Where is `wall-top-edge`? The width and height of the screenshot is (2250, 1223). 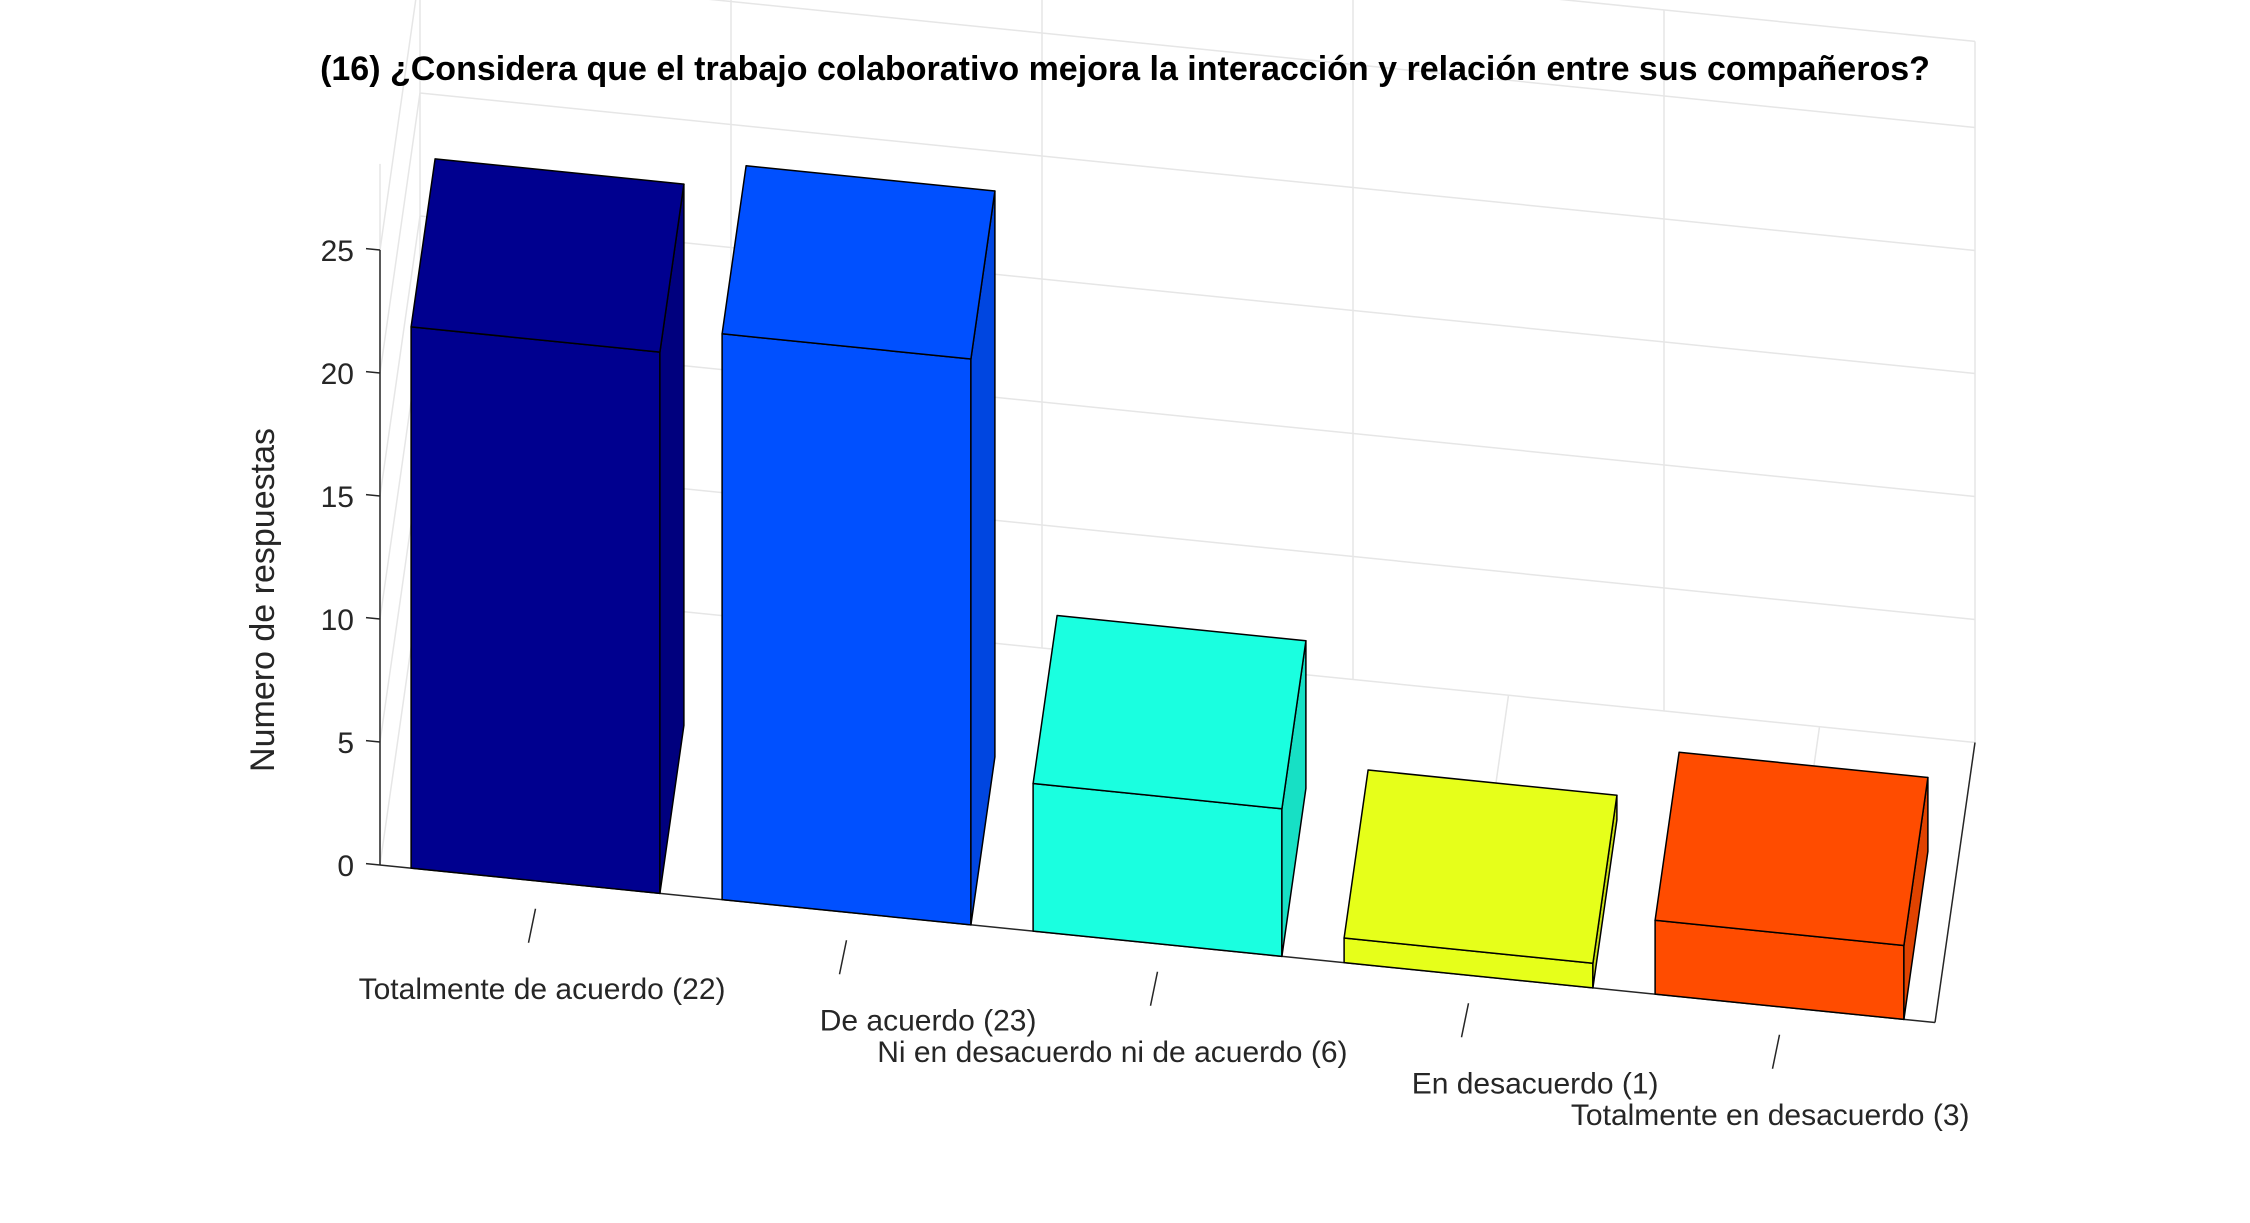
wall-top-edge is located at coordinates (1767, 21).